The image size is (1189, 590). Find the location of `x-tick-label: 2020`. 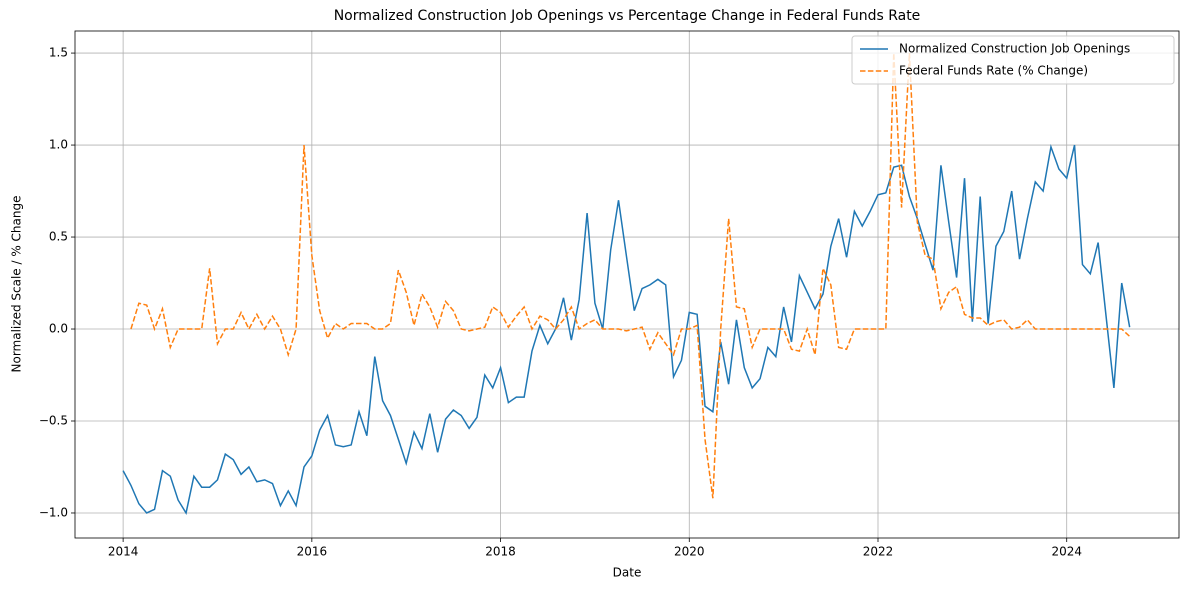

x-tick-label: 2020 is located at coordinates (689, 552).